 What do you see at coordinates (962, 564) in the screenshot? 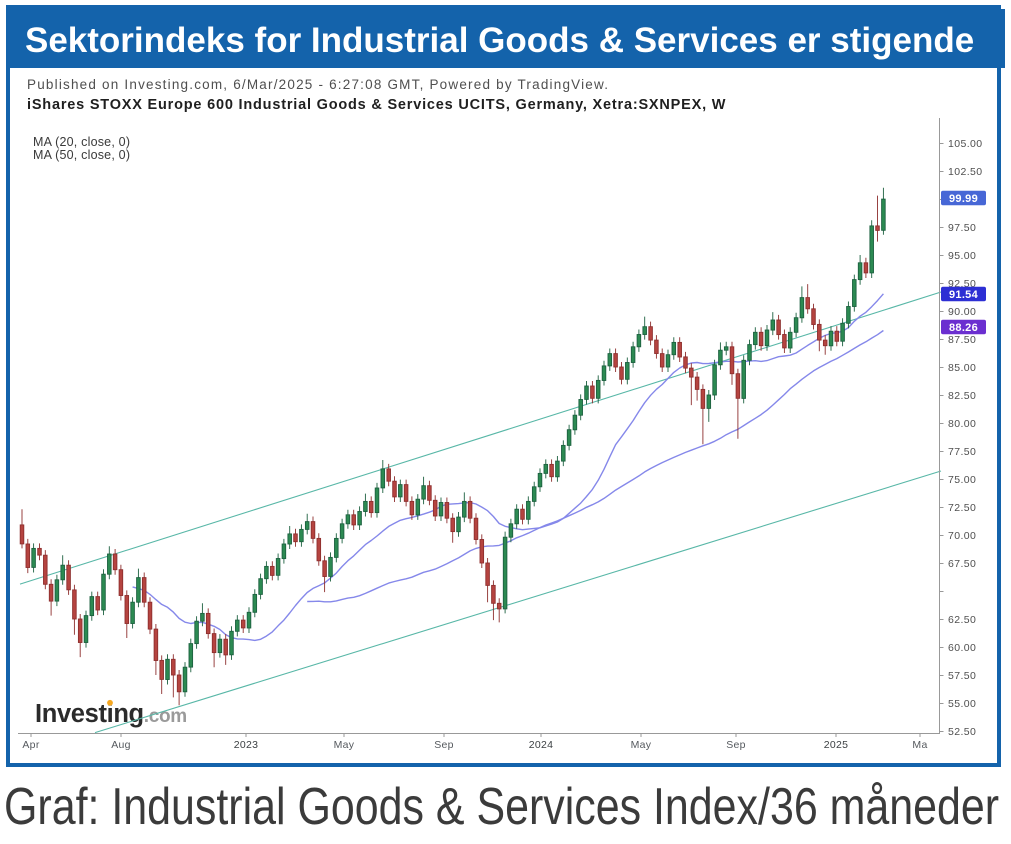
I see `svg-text: 67.50` at bounding box center [962, 564].